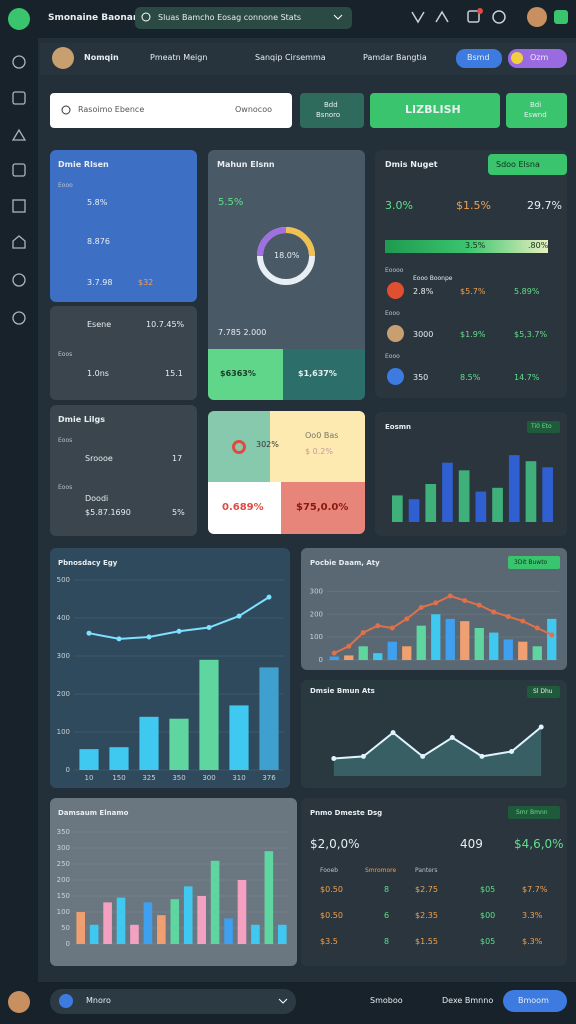 This screenshot has width=576, height=1024. Describe the element at coordinates (395, 376) in the screenshot. I see `row-icon` at that location.